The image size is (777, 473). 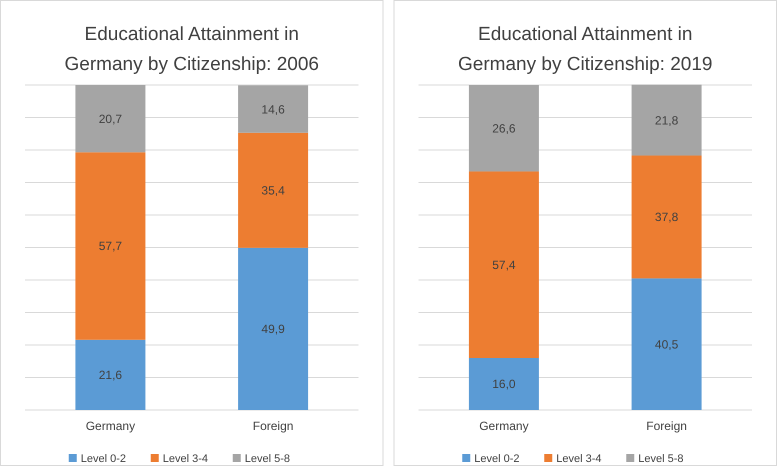 I want to click on data-label: 20,7, so click(x=110, y=119).